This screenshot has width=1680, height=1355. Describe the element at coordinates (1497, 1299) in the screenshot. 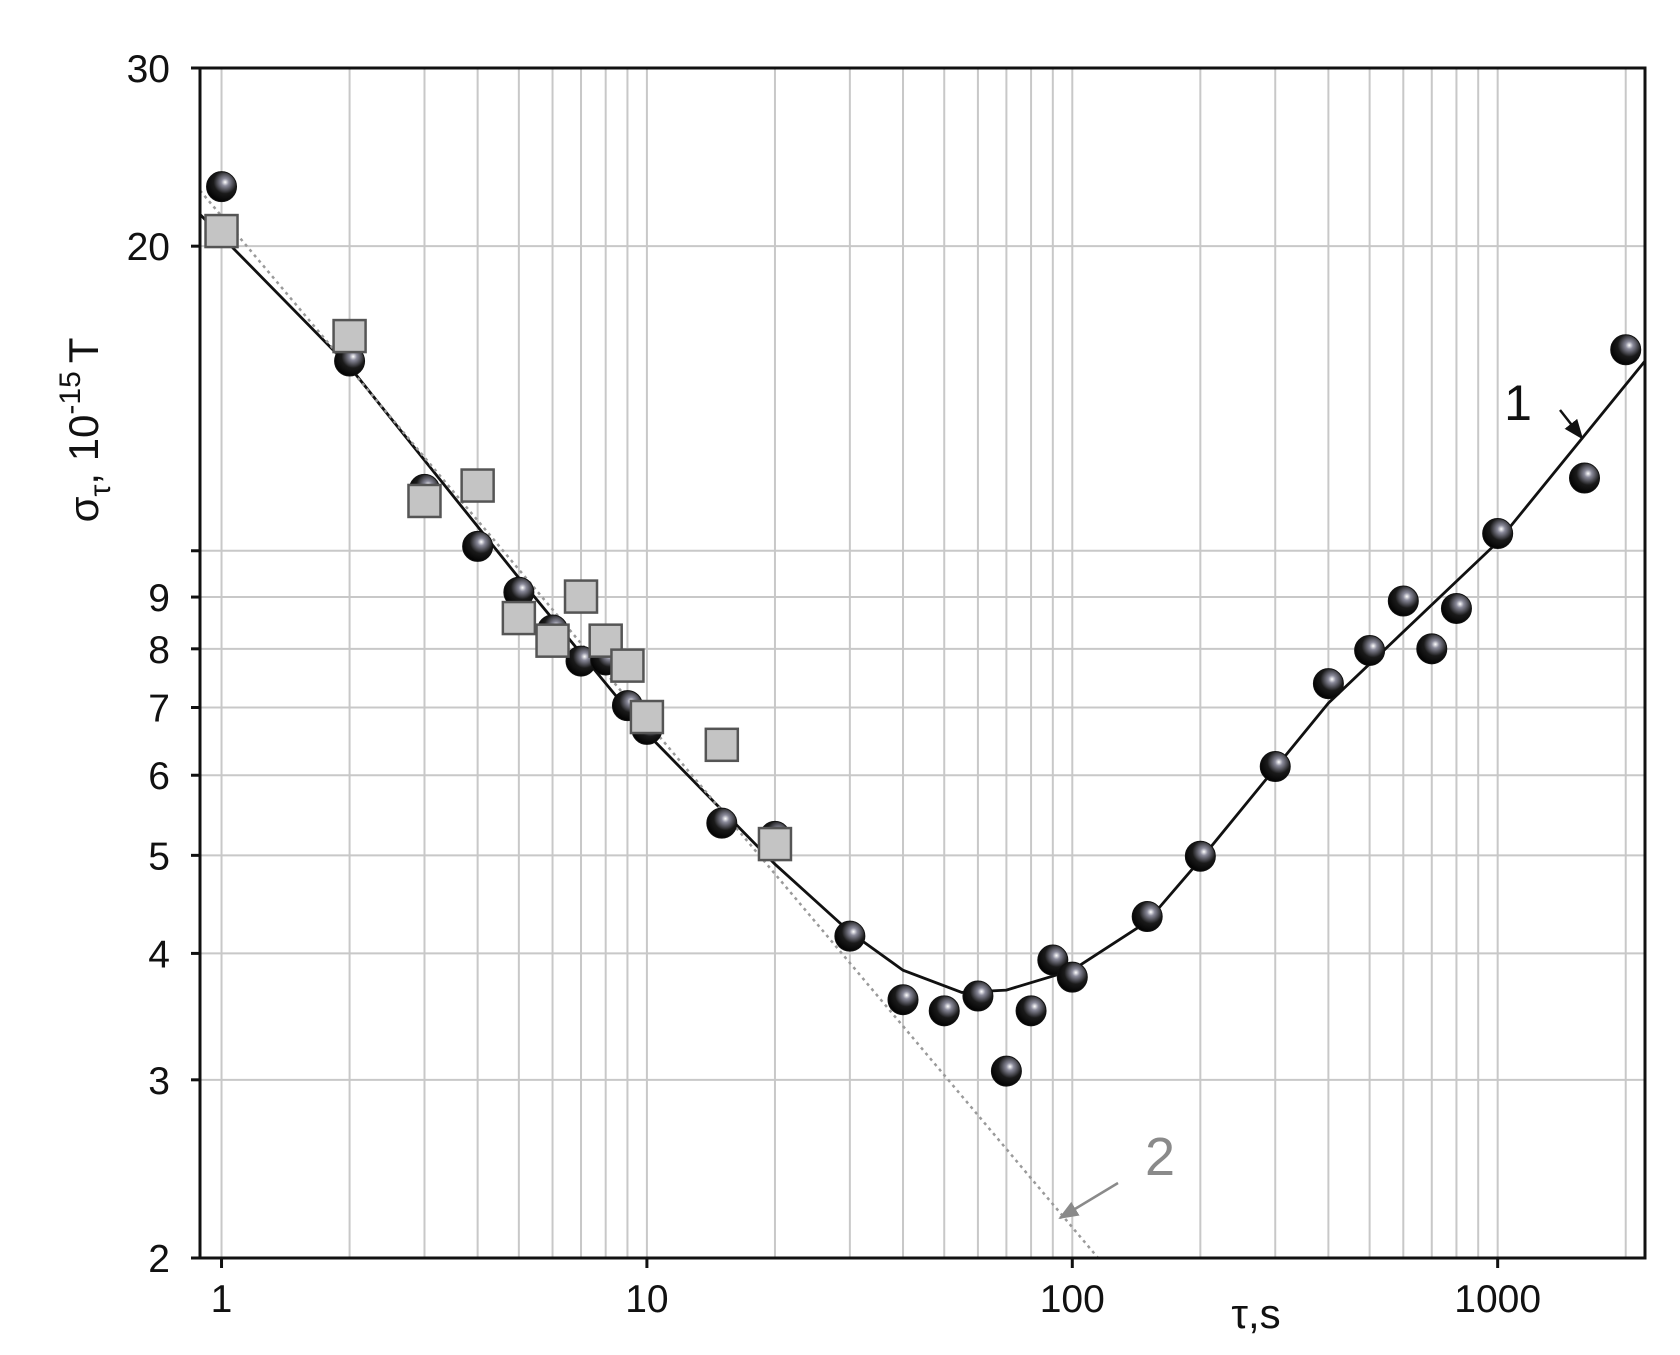

I see `x-tick-label: 1000` at that location.